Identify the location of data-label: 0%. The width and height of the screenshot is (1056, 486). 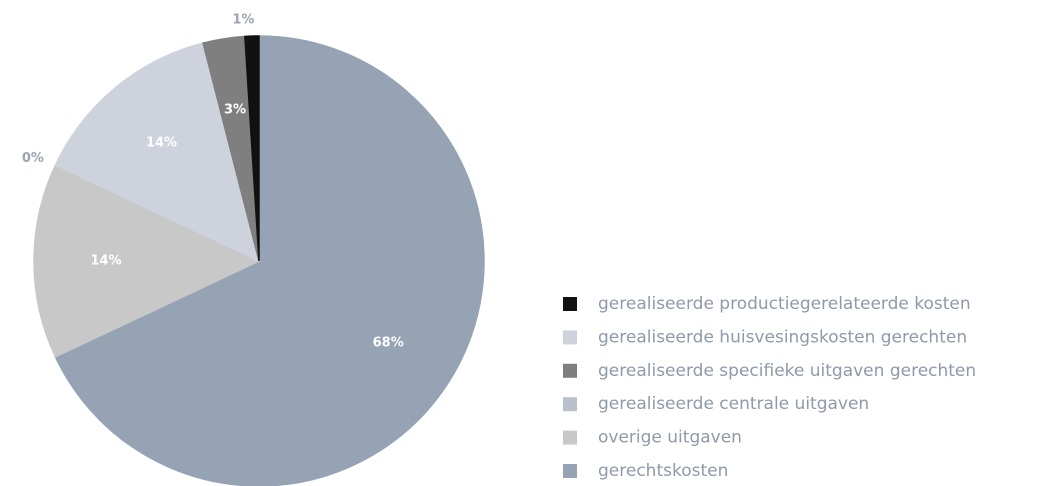
(33, 158).